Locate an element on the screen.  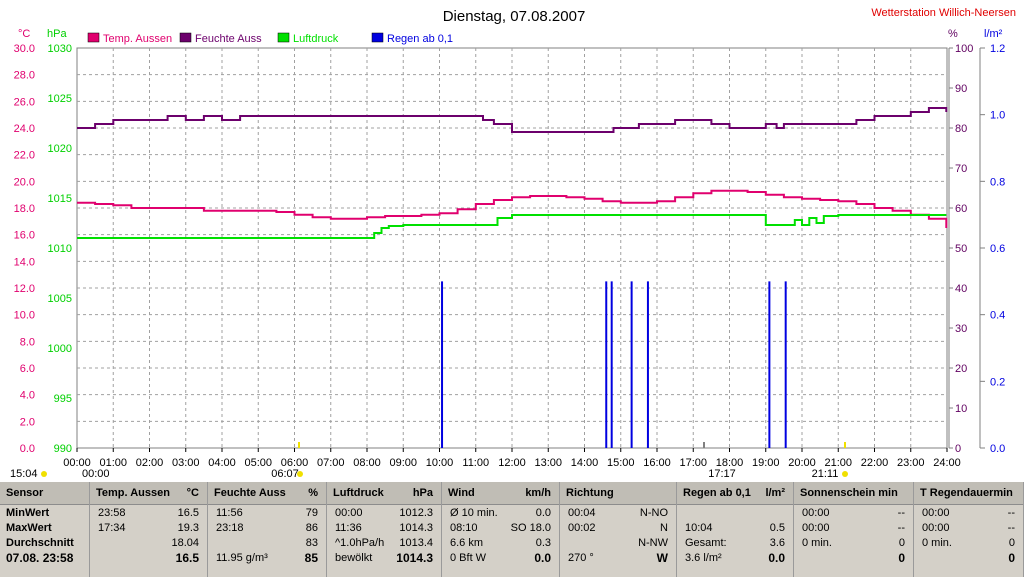
x-tick-label: 22:00 is located at coordinates (875, 463).